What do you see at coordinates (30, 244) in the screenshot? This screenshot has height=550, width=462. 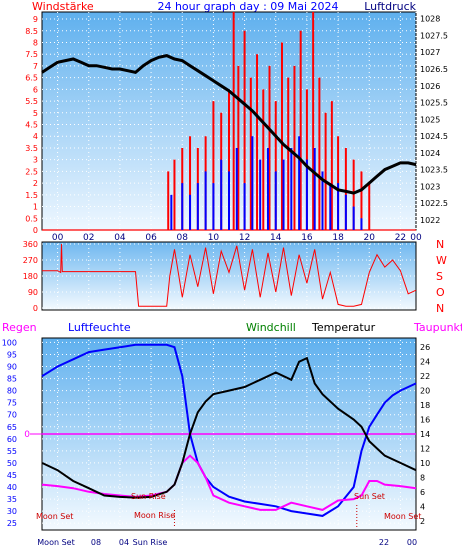 I see `y-left-tick-label: 360` at bounding box center [30, 244].